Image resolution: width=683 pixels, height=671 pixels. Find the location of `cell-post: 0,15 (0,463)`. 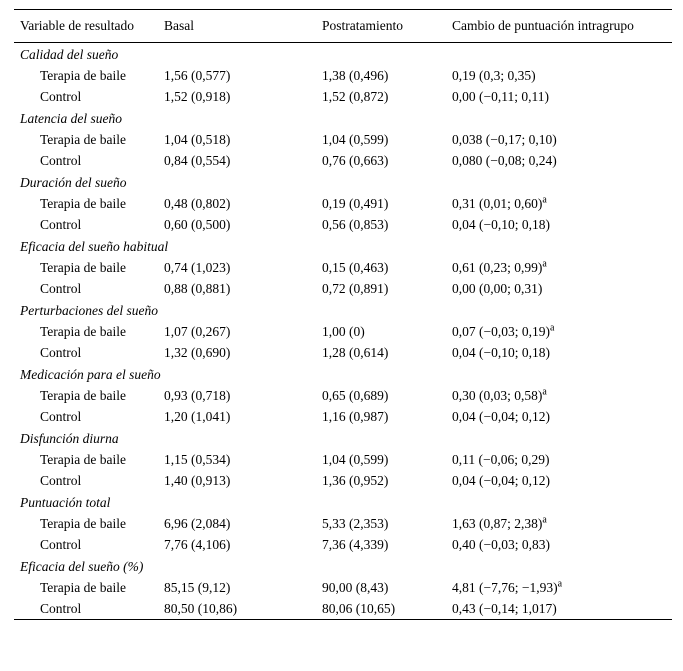

cell-post: 0,15 (0,463) is located at coordinates (355, 267).